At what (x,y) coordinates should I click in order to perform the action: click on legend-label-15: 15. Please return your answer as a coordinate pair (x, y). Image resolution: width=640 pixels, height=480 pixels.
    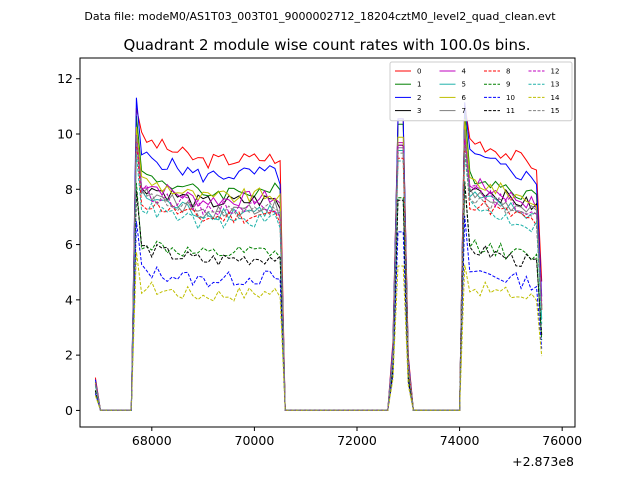
    Looking at the image, I should click on (555, 111).